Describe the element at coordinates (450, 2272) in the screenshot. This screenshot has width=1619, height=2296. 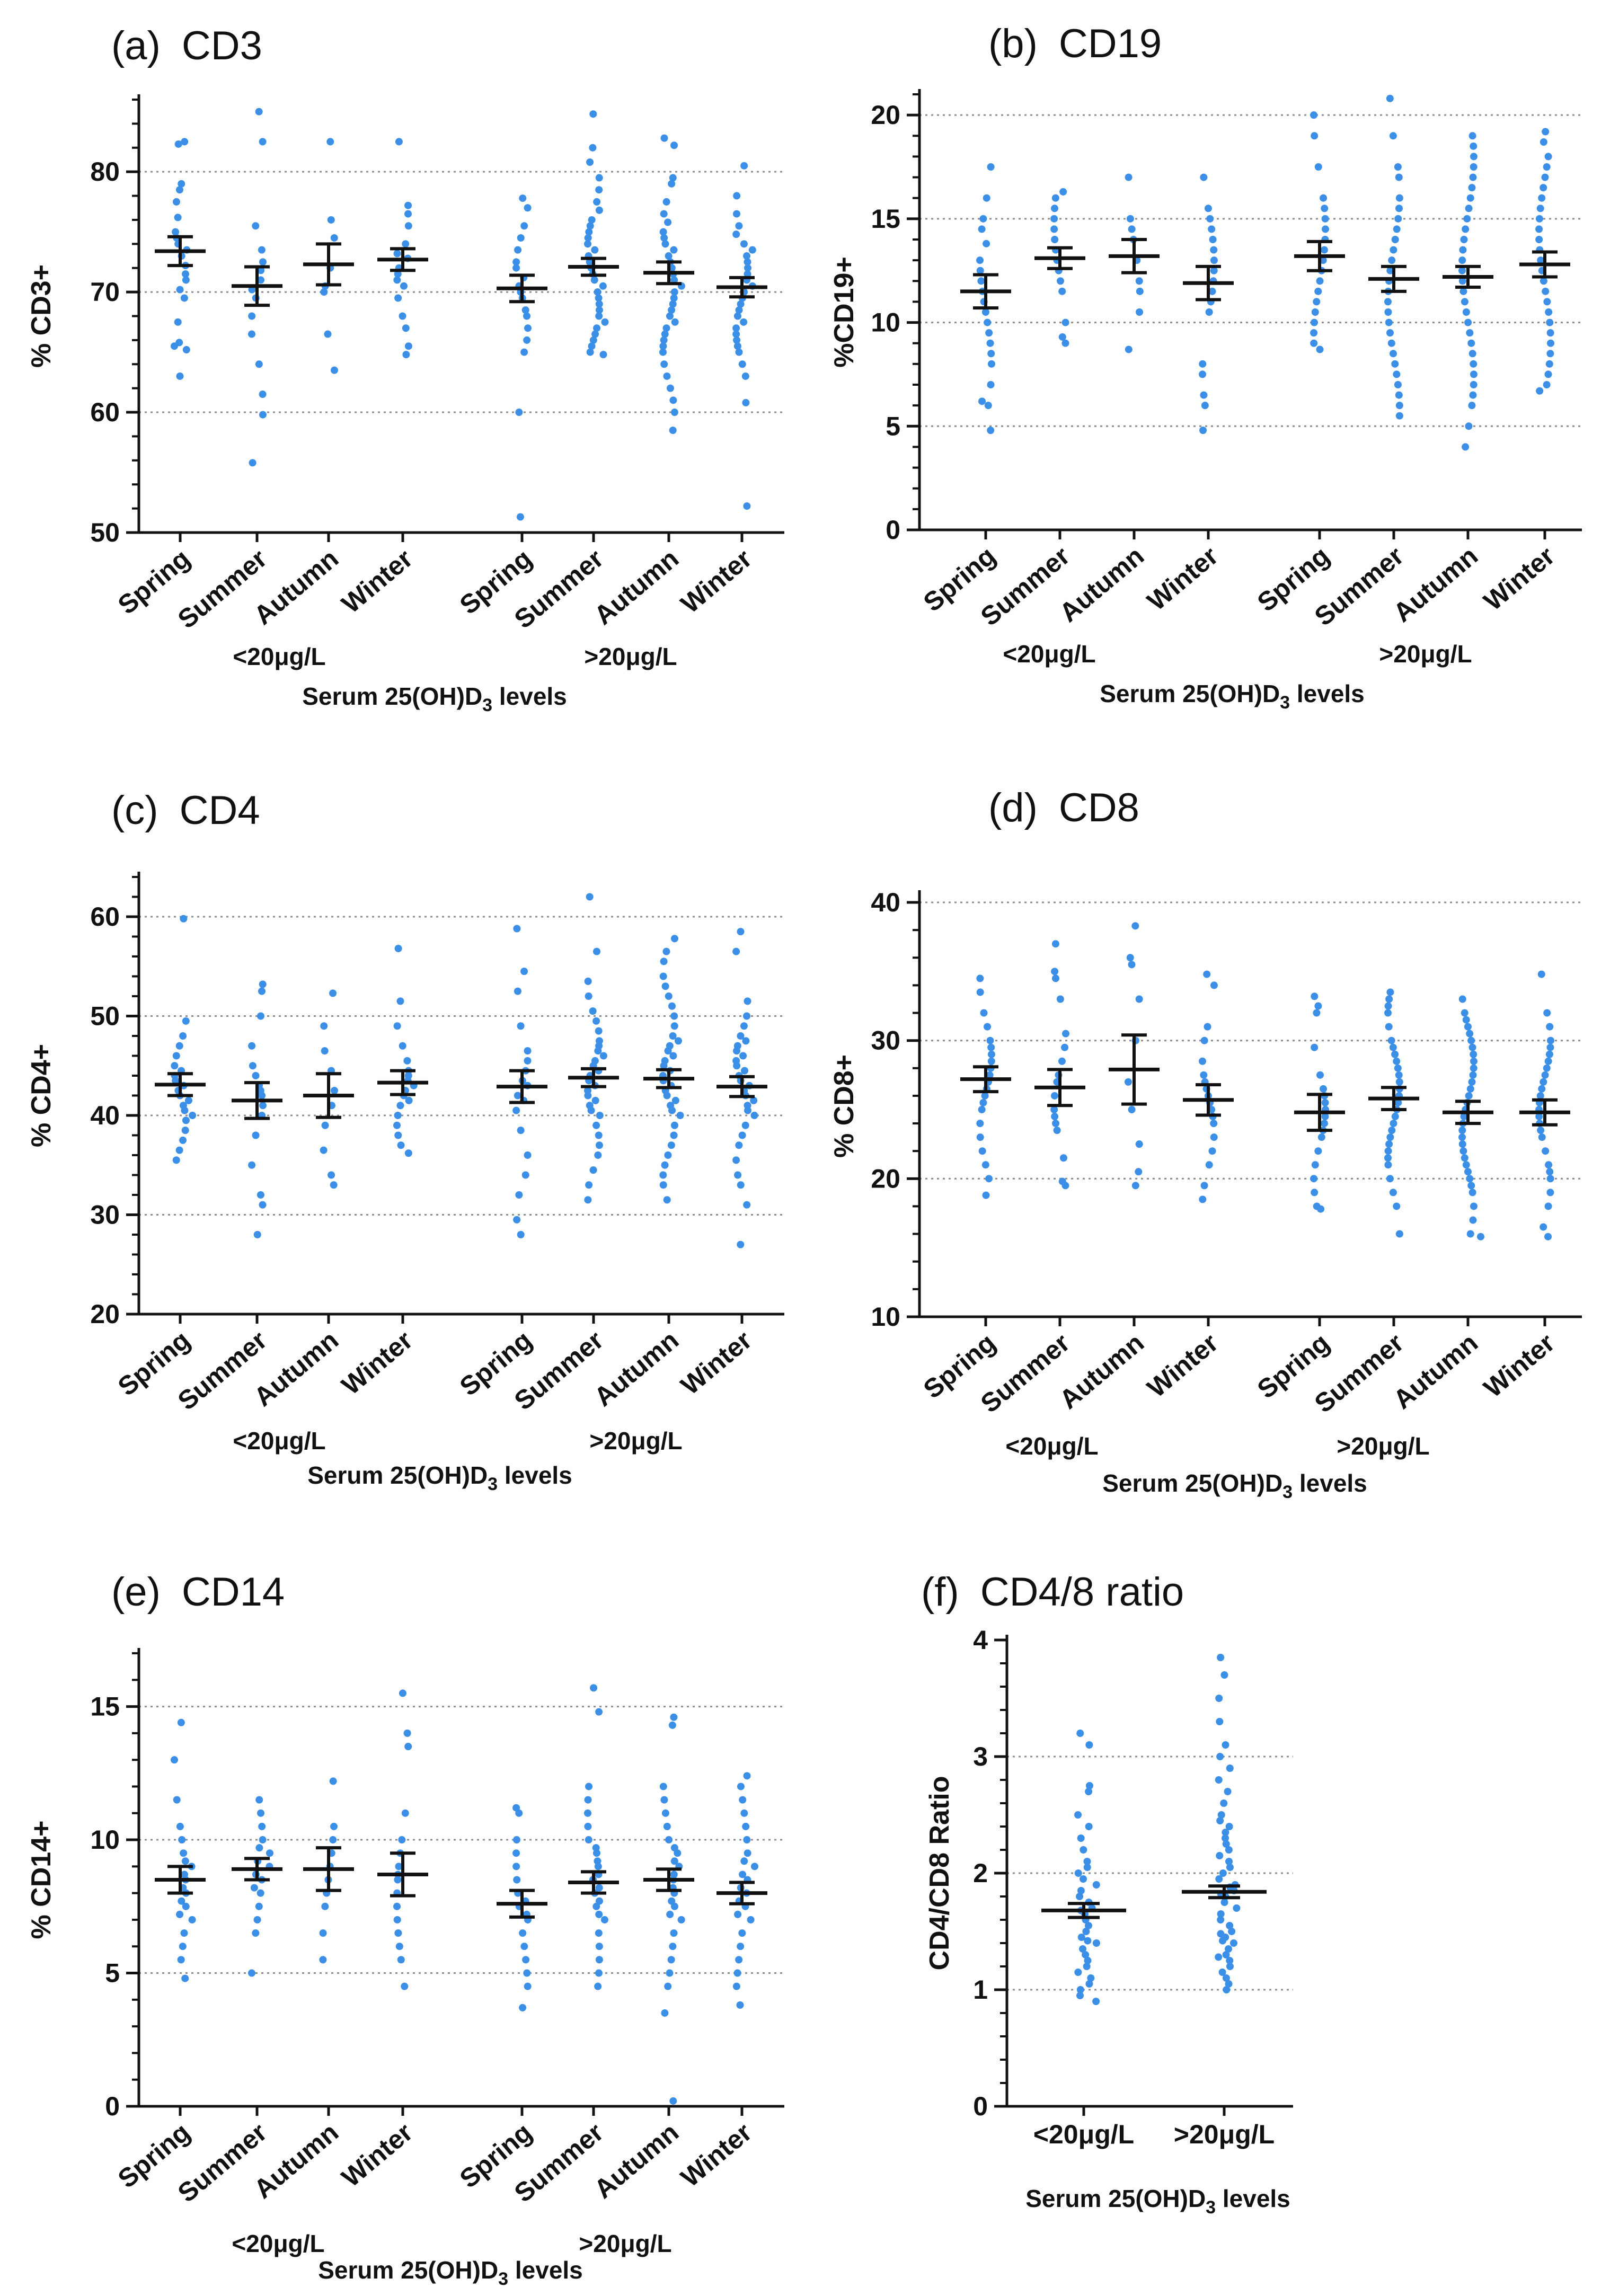
I see `x-axis-label: Serum 25(OH)D3 levels` at that location.